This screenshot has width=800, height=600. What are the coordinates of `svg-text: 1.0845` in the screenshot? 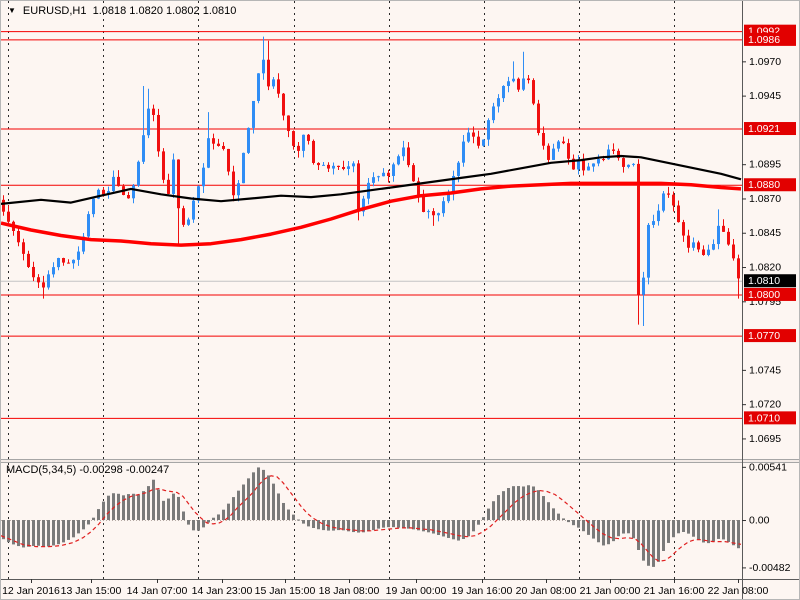 It's located at (765, 233).